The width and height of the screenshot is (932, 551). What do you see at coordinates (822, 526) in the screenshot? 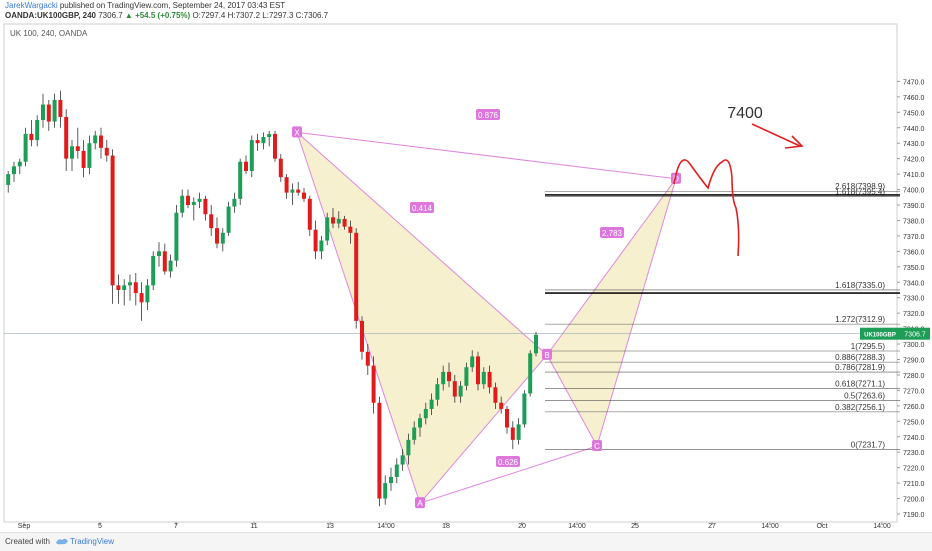
I see `x-tick-label: Oct` at bounding box center [822, 526].